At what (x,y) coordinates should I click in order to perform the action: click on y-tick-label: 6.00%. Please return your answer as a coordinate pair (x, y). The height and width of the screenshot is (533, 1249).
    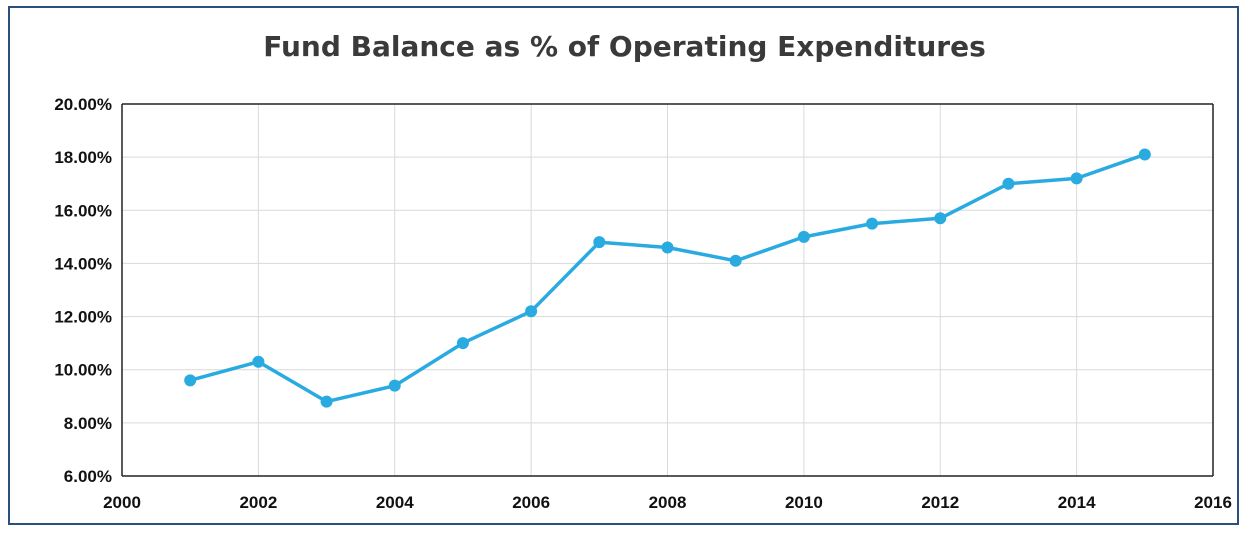
    Looking at the image, I should click on (88, 476).